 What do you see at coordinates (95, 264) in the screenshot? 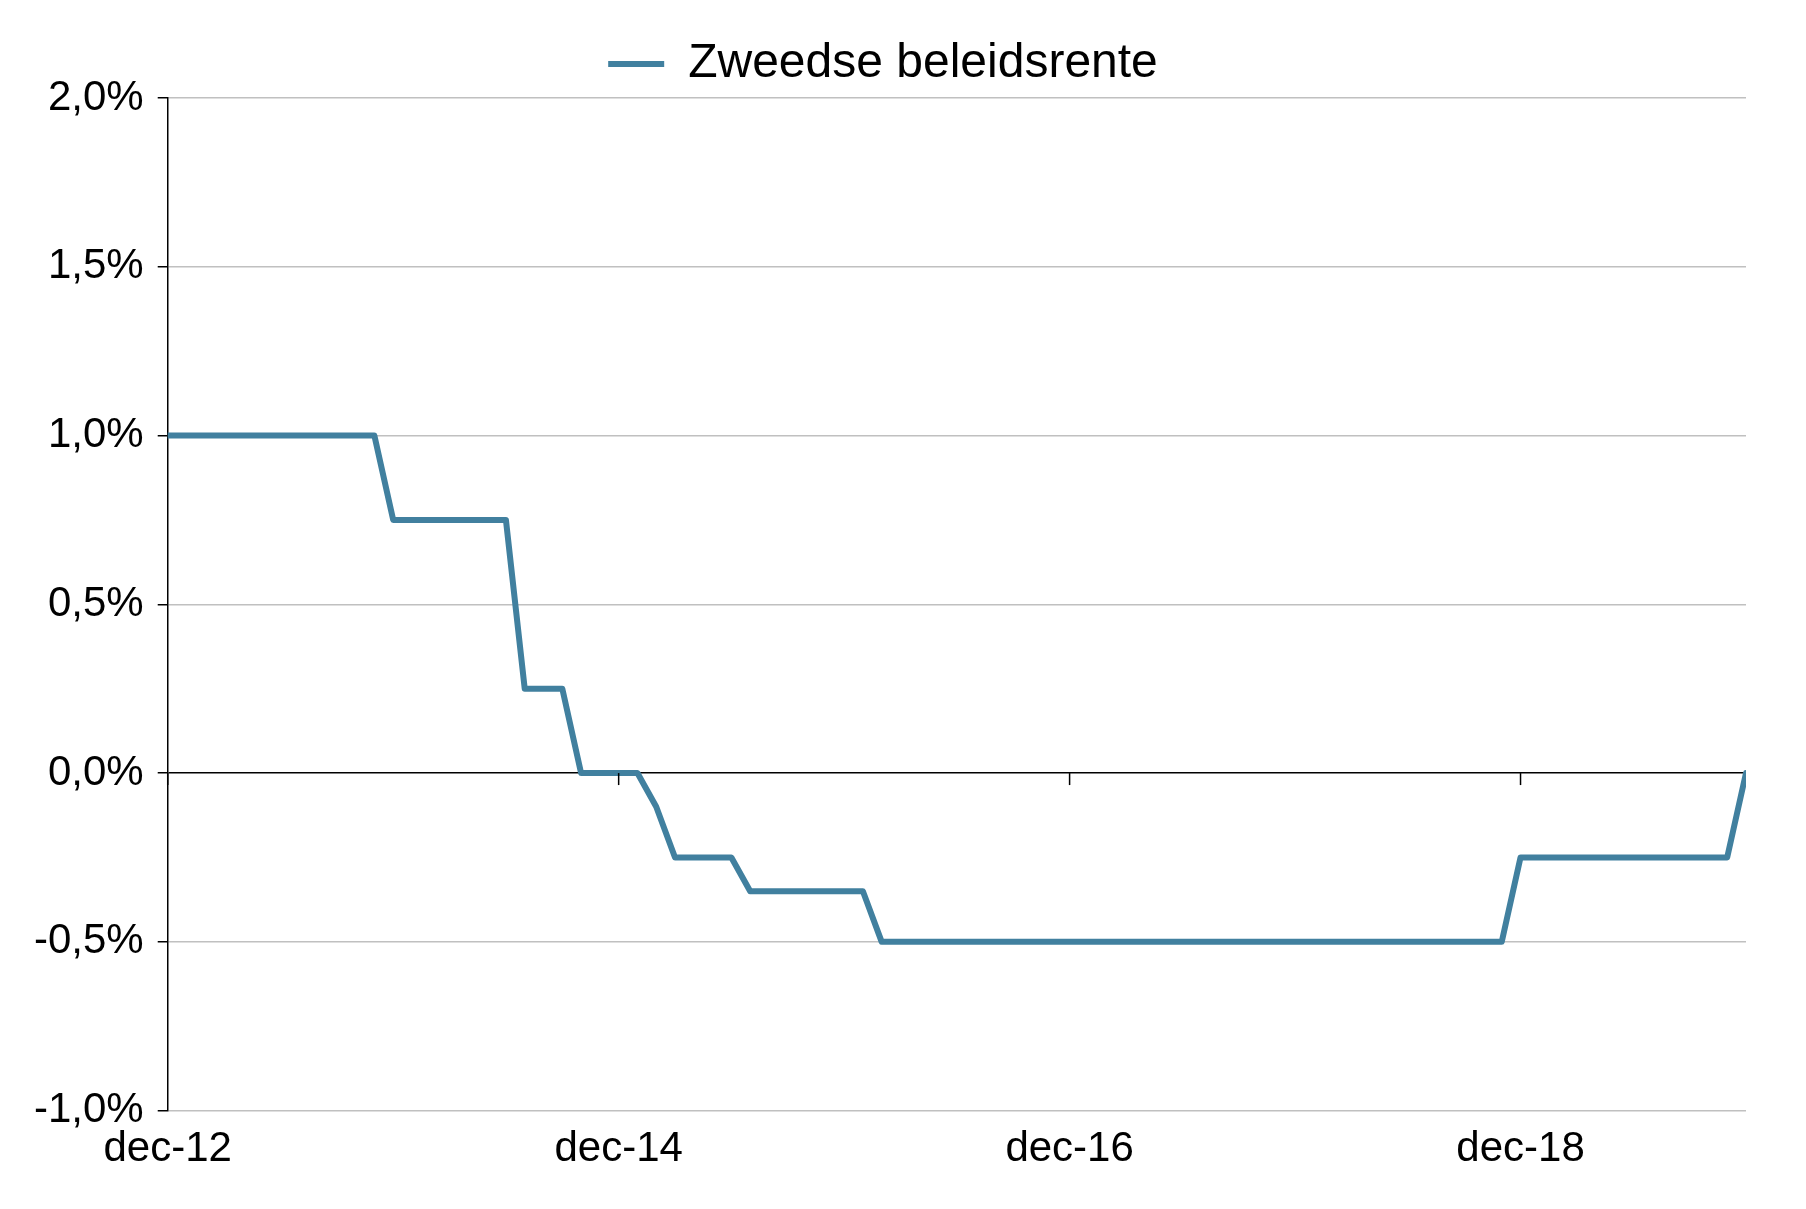
I see `y-tick-label: 1,5%` at bounding box center [95, 264].